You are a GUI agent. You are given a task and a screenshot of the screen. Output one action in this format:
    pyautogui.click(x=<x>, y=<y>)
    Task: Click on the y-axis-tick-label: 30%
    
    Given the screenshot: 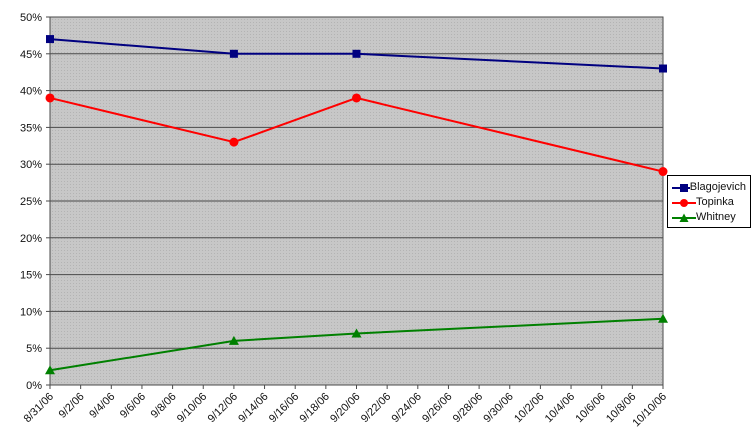 What is the action you would take?
    pyautogui.click(x=31, y=165)
    